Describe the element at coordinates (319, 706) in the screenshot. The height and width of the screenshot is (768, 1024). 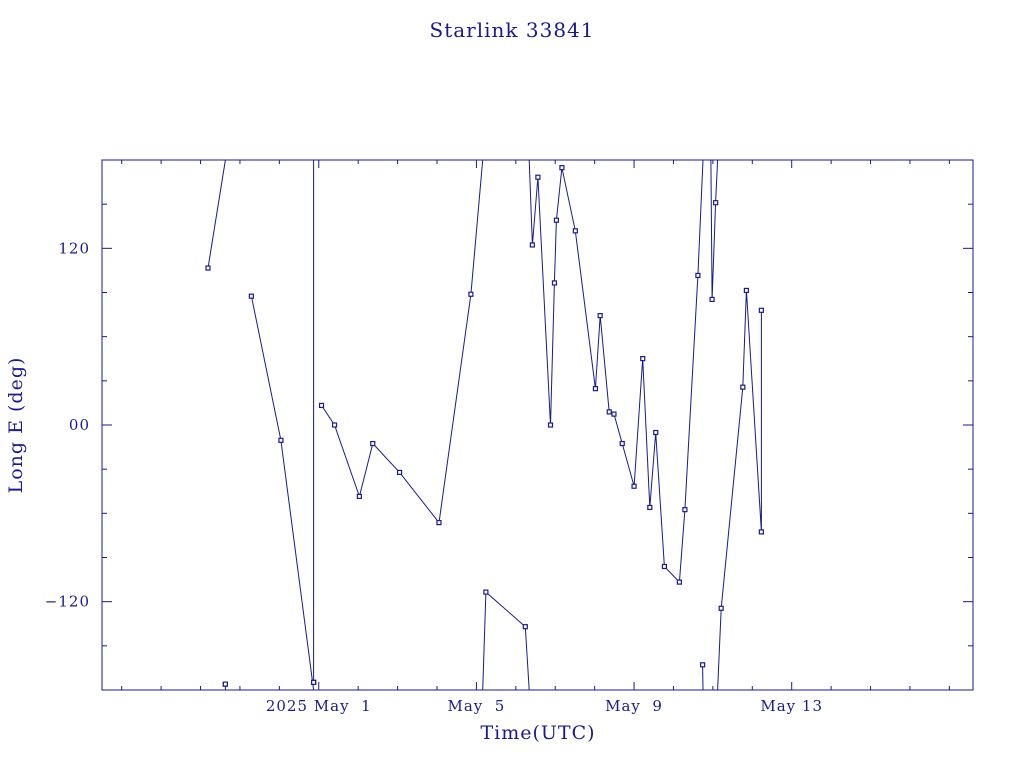
I see `x-tick-label: 2025 May 1` at that location.